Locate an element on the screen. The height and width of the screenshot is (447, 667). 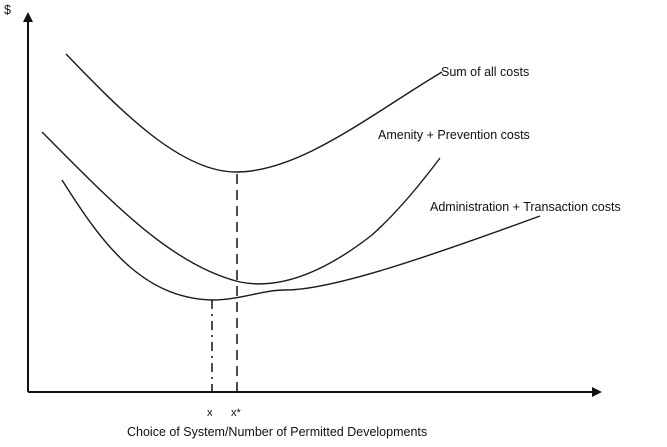
amenity-prevention-costs-label: Amenity + Prevention costs is located at coordinates (454, 135).